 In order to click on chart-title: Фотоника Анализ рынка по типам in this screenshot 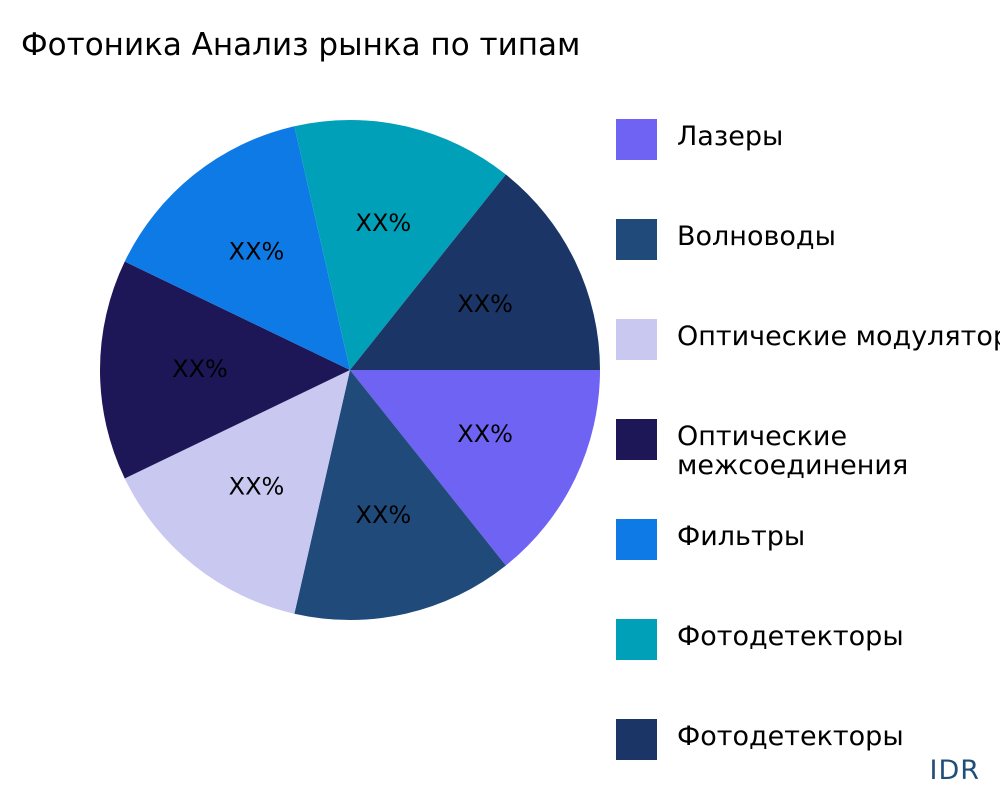, I will do `click(301, 45)`.